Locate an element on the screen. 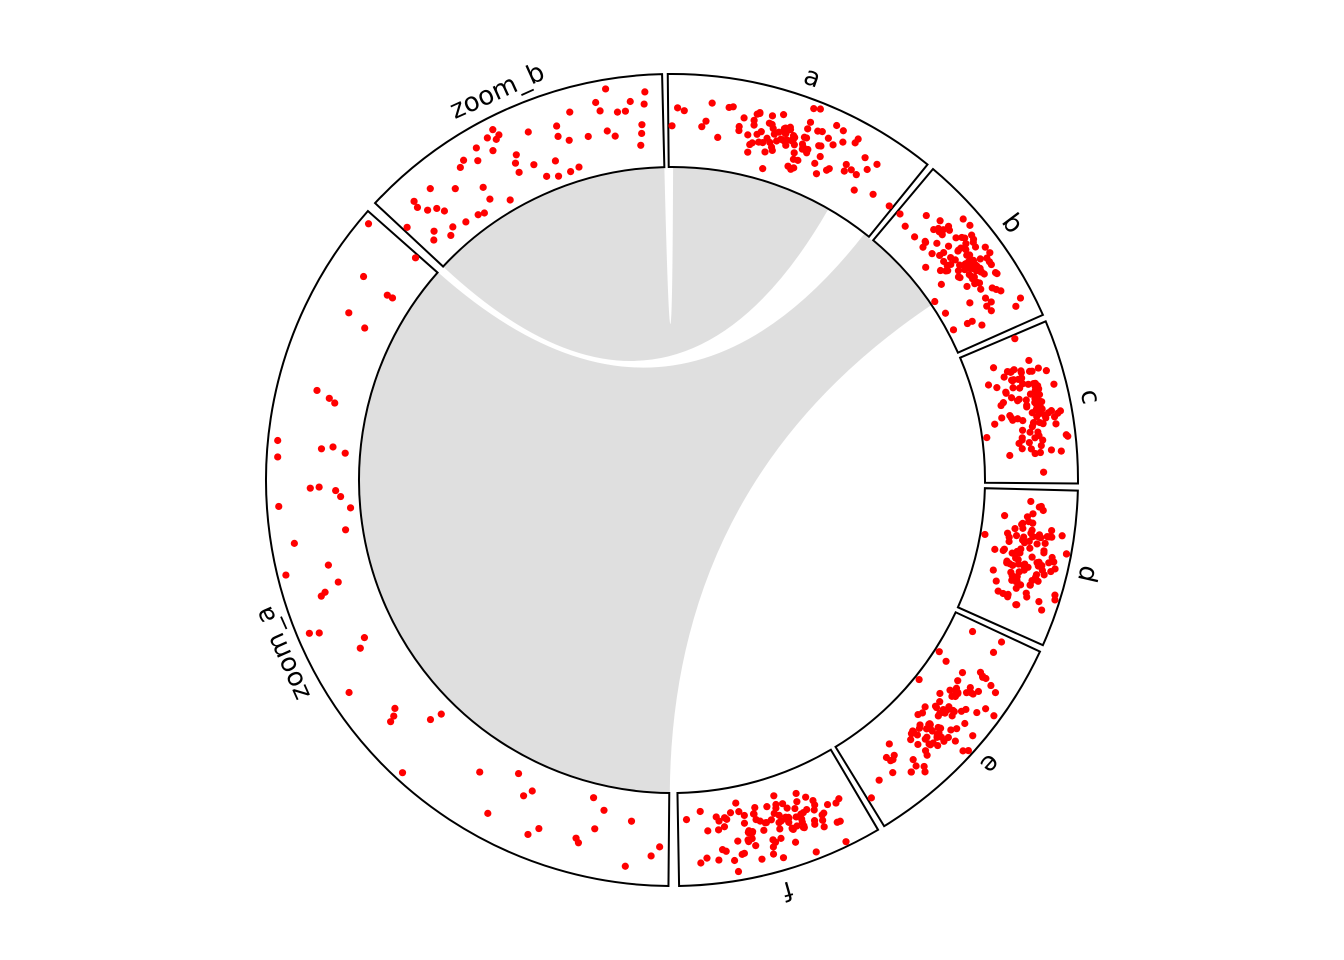  sector-b-border is located at coordinates (958, 261).